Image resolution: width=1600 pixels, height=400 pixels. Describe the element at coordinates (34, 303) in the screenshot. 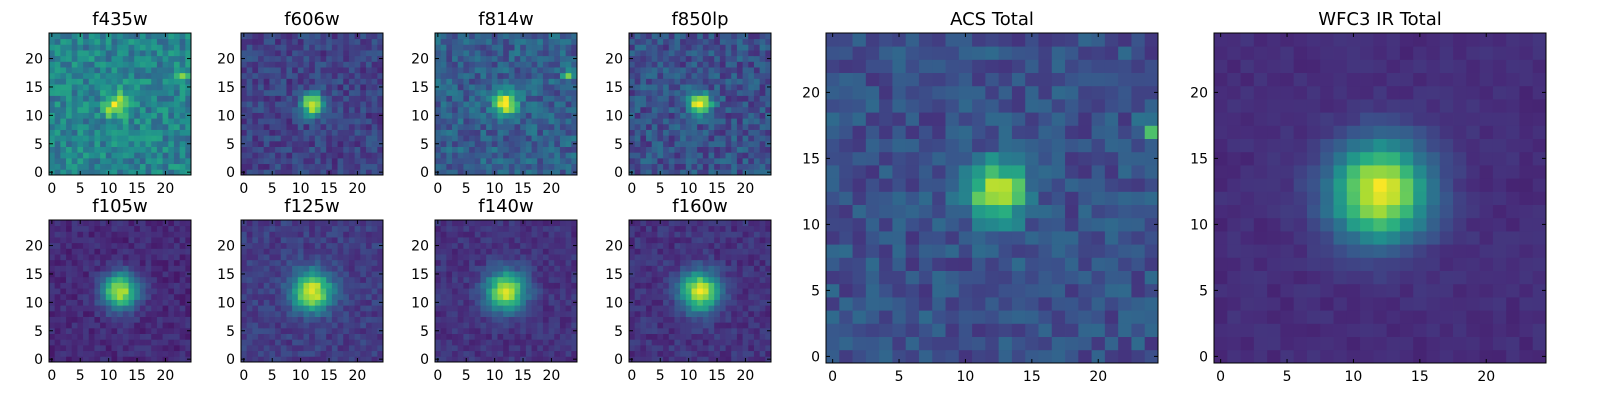

I see `y-tick-label: 10` at that location.